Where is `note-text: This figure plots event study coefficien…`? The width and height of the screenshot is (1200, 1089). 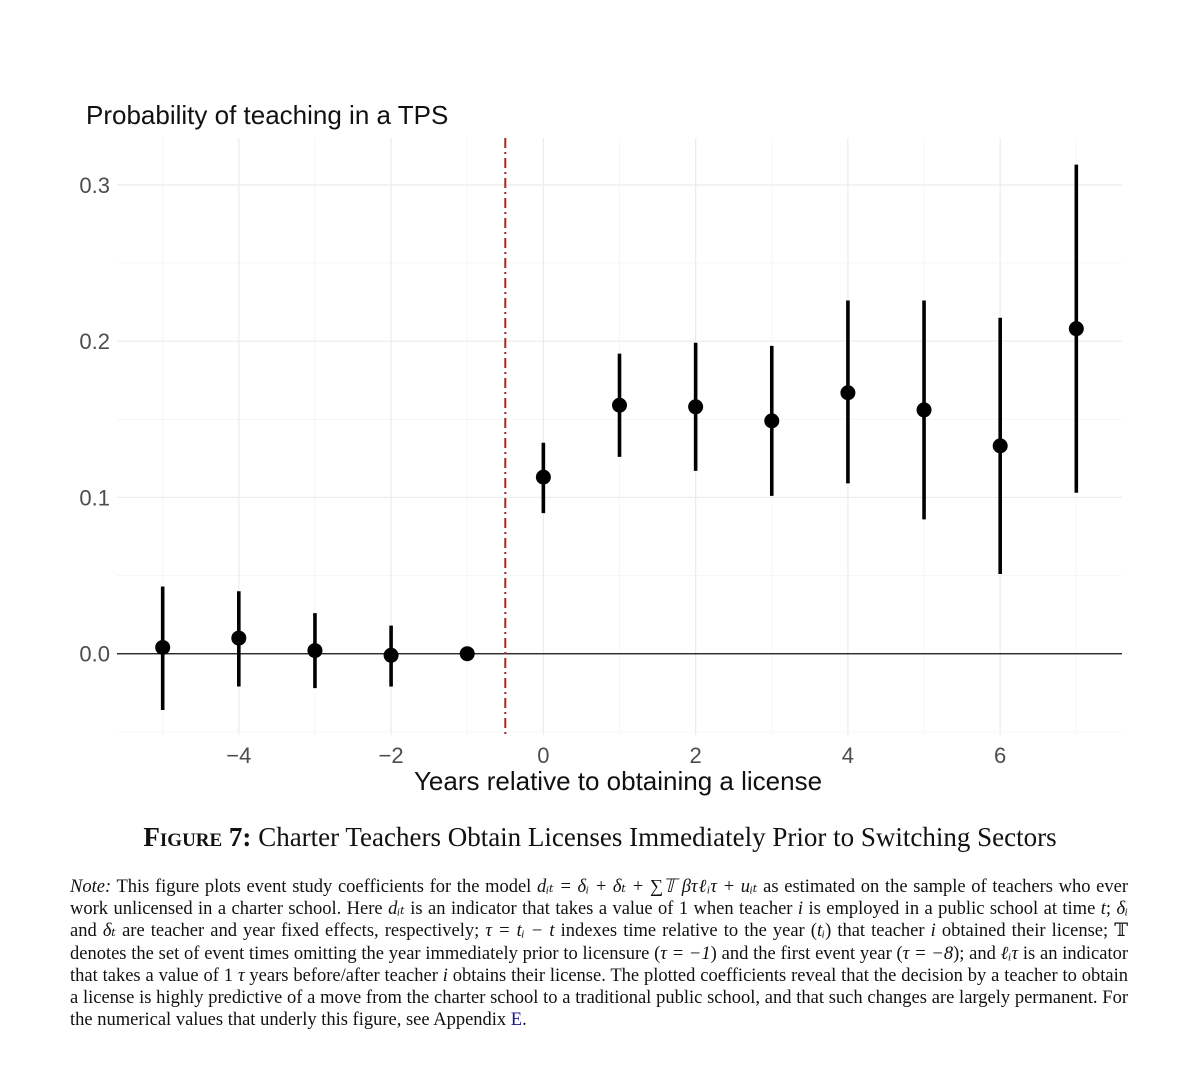
note-text: This figure plots event study coefficien… is located at coordinates (324, 887).